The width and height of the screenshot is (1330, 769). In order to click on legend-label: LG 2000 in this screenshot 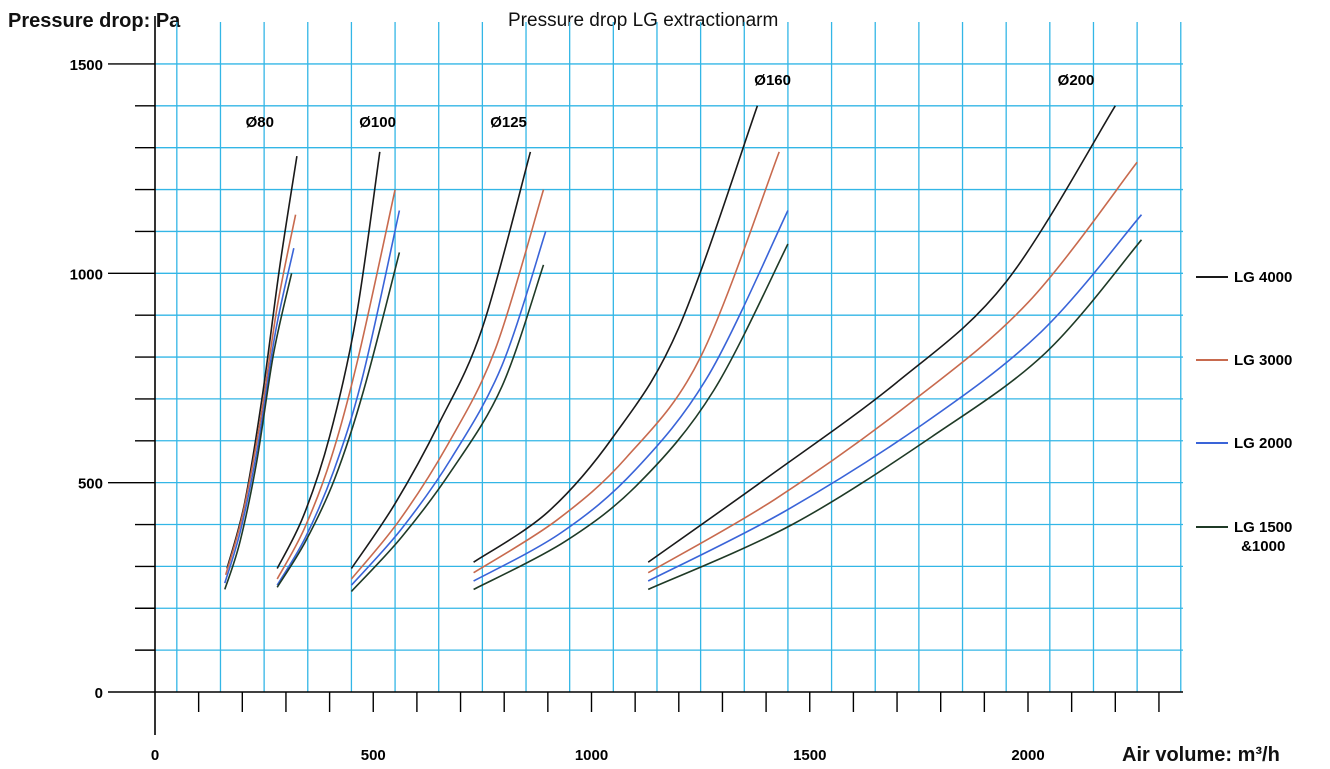, I will do `click(1263, 443)`.